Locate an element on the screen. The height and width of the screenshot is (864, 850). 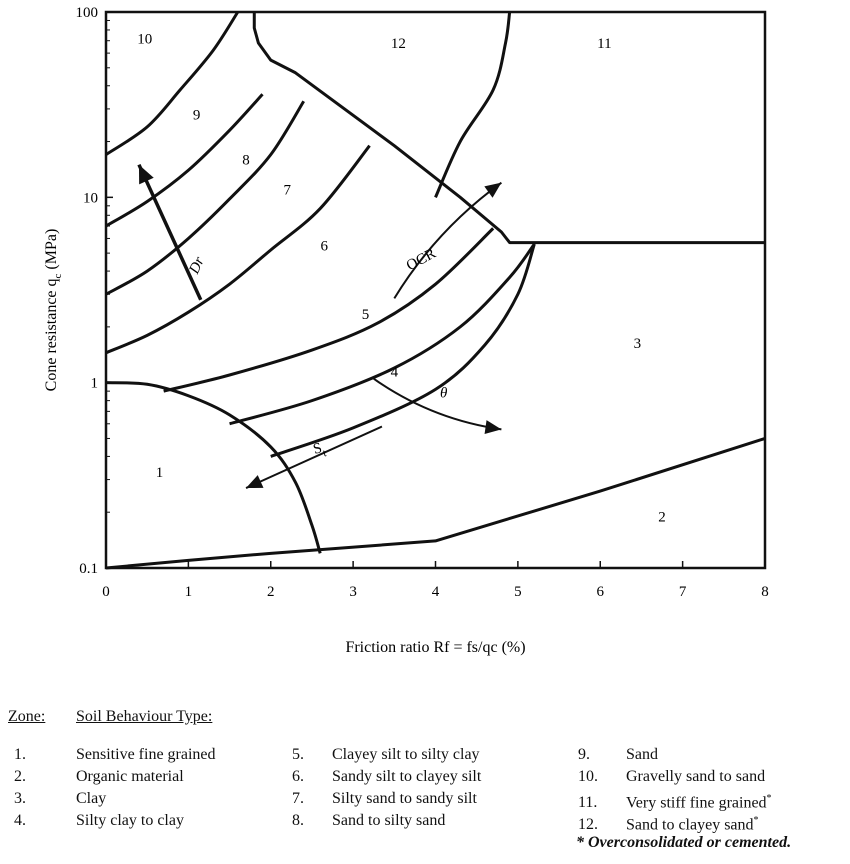
legend-zone-header: Zone: is located at coordinates (27, 716).